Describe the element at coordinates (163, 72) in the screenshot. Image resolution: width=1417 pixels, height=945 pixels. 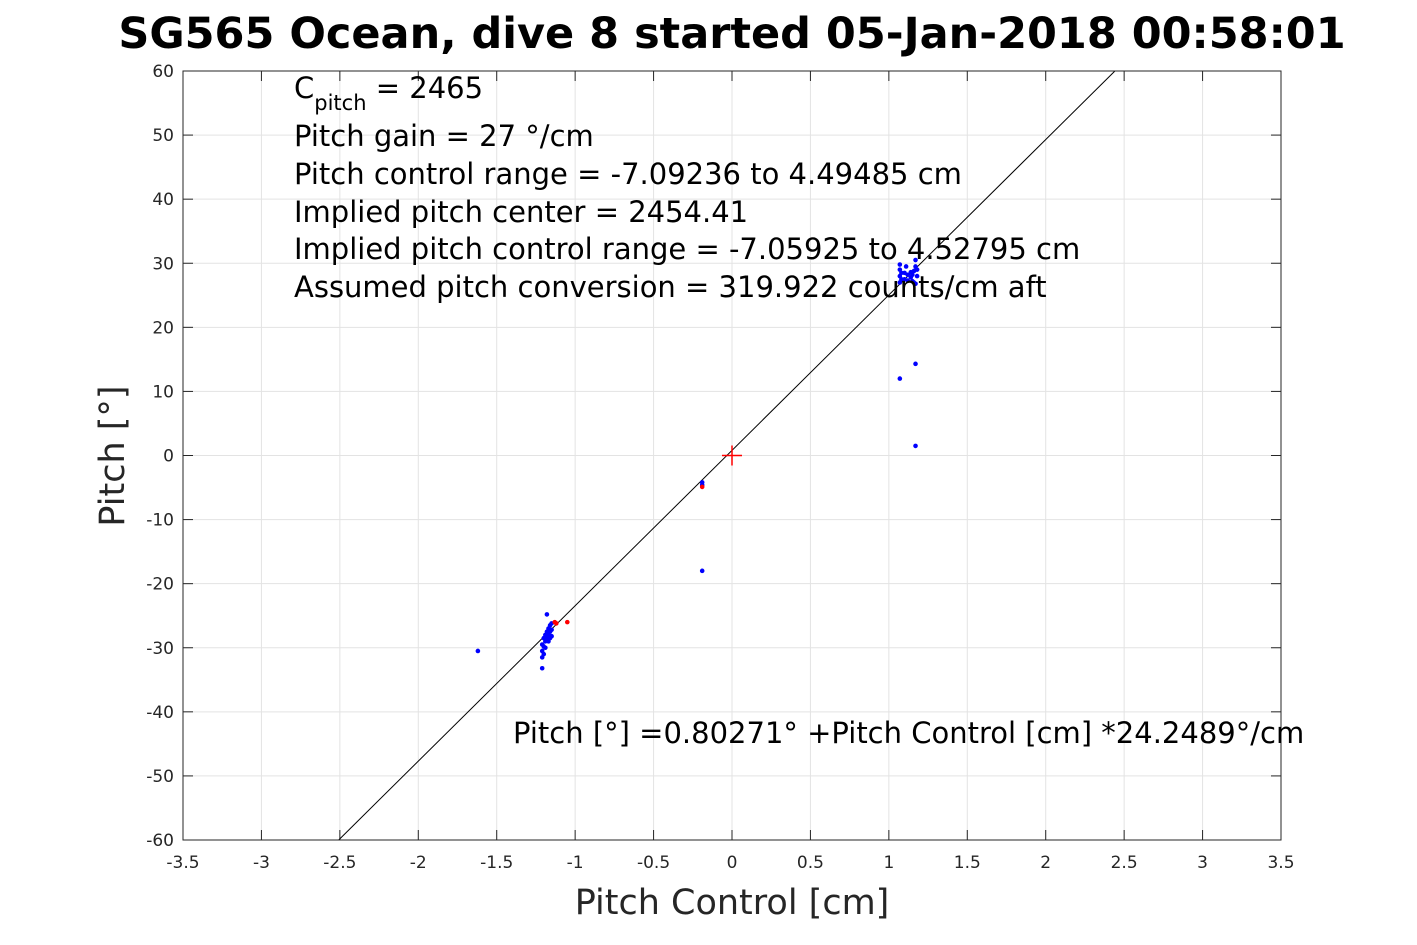
I see `y-tick-label: 60` at that location.